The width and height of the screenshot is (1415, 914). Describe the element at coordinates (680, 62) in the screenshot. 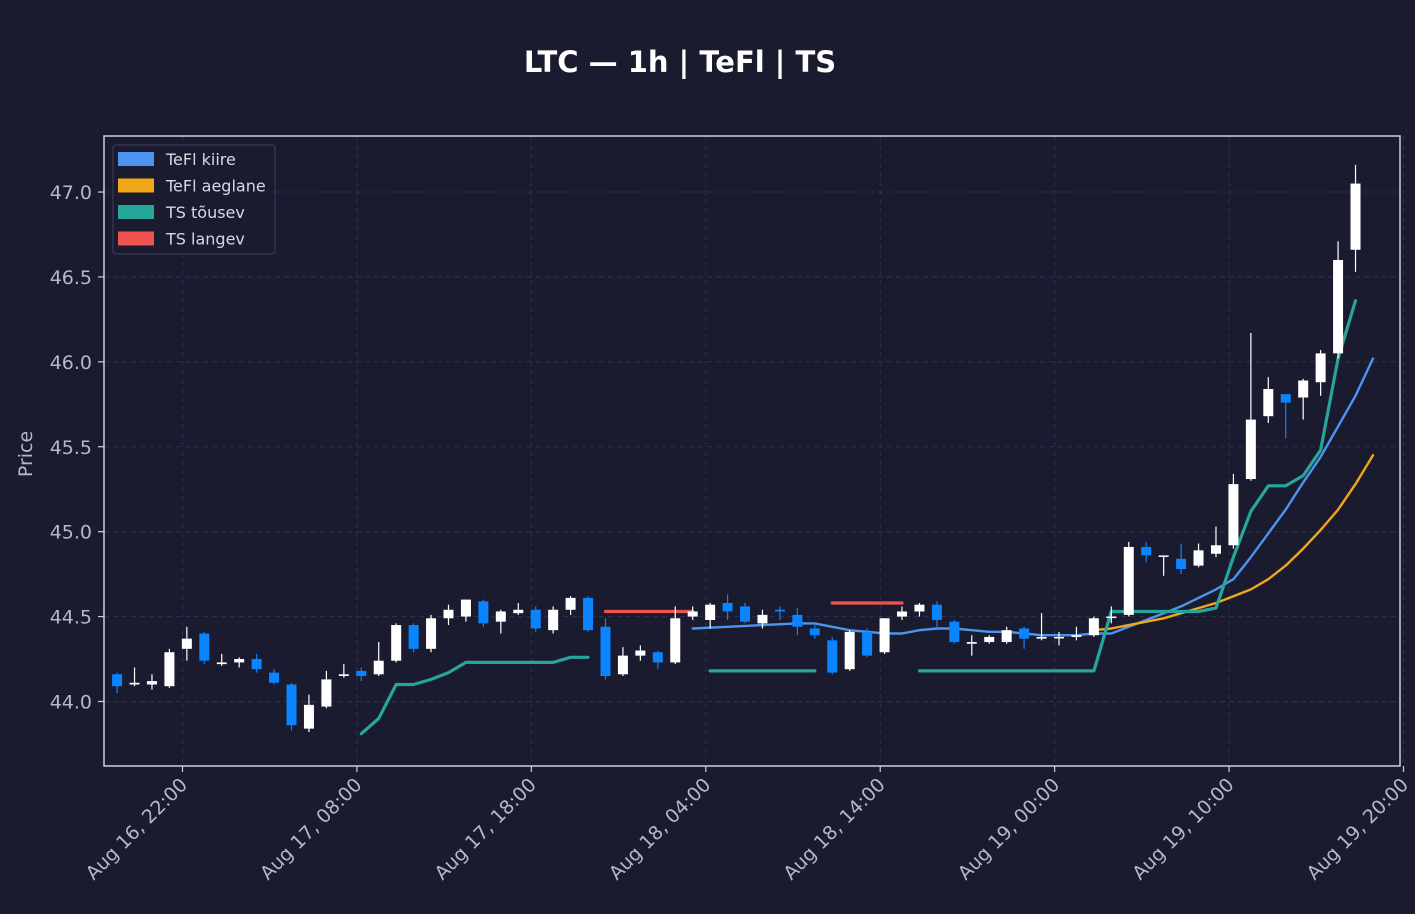

I see `chart-title: LTC — 1h | TeFl | TS` at that location.